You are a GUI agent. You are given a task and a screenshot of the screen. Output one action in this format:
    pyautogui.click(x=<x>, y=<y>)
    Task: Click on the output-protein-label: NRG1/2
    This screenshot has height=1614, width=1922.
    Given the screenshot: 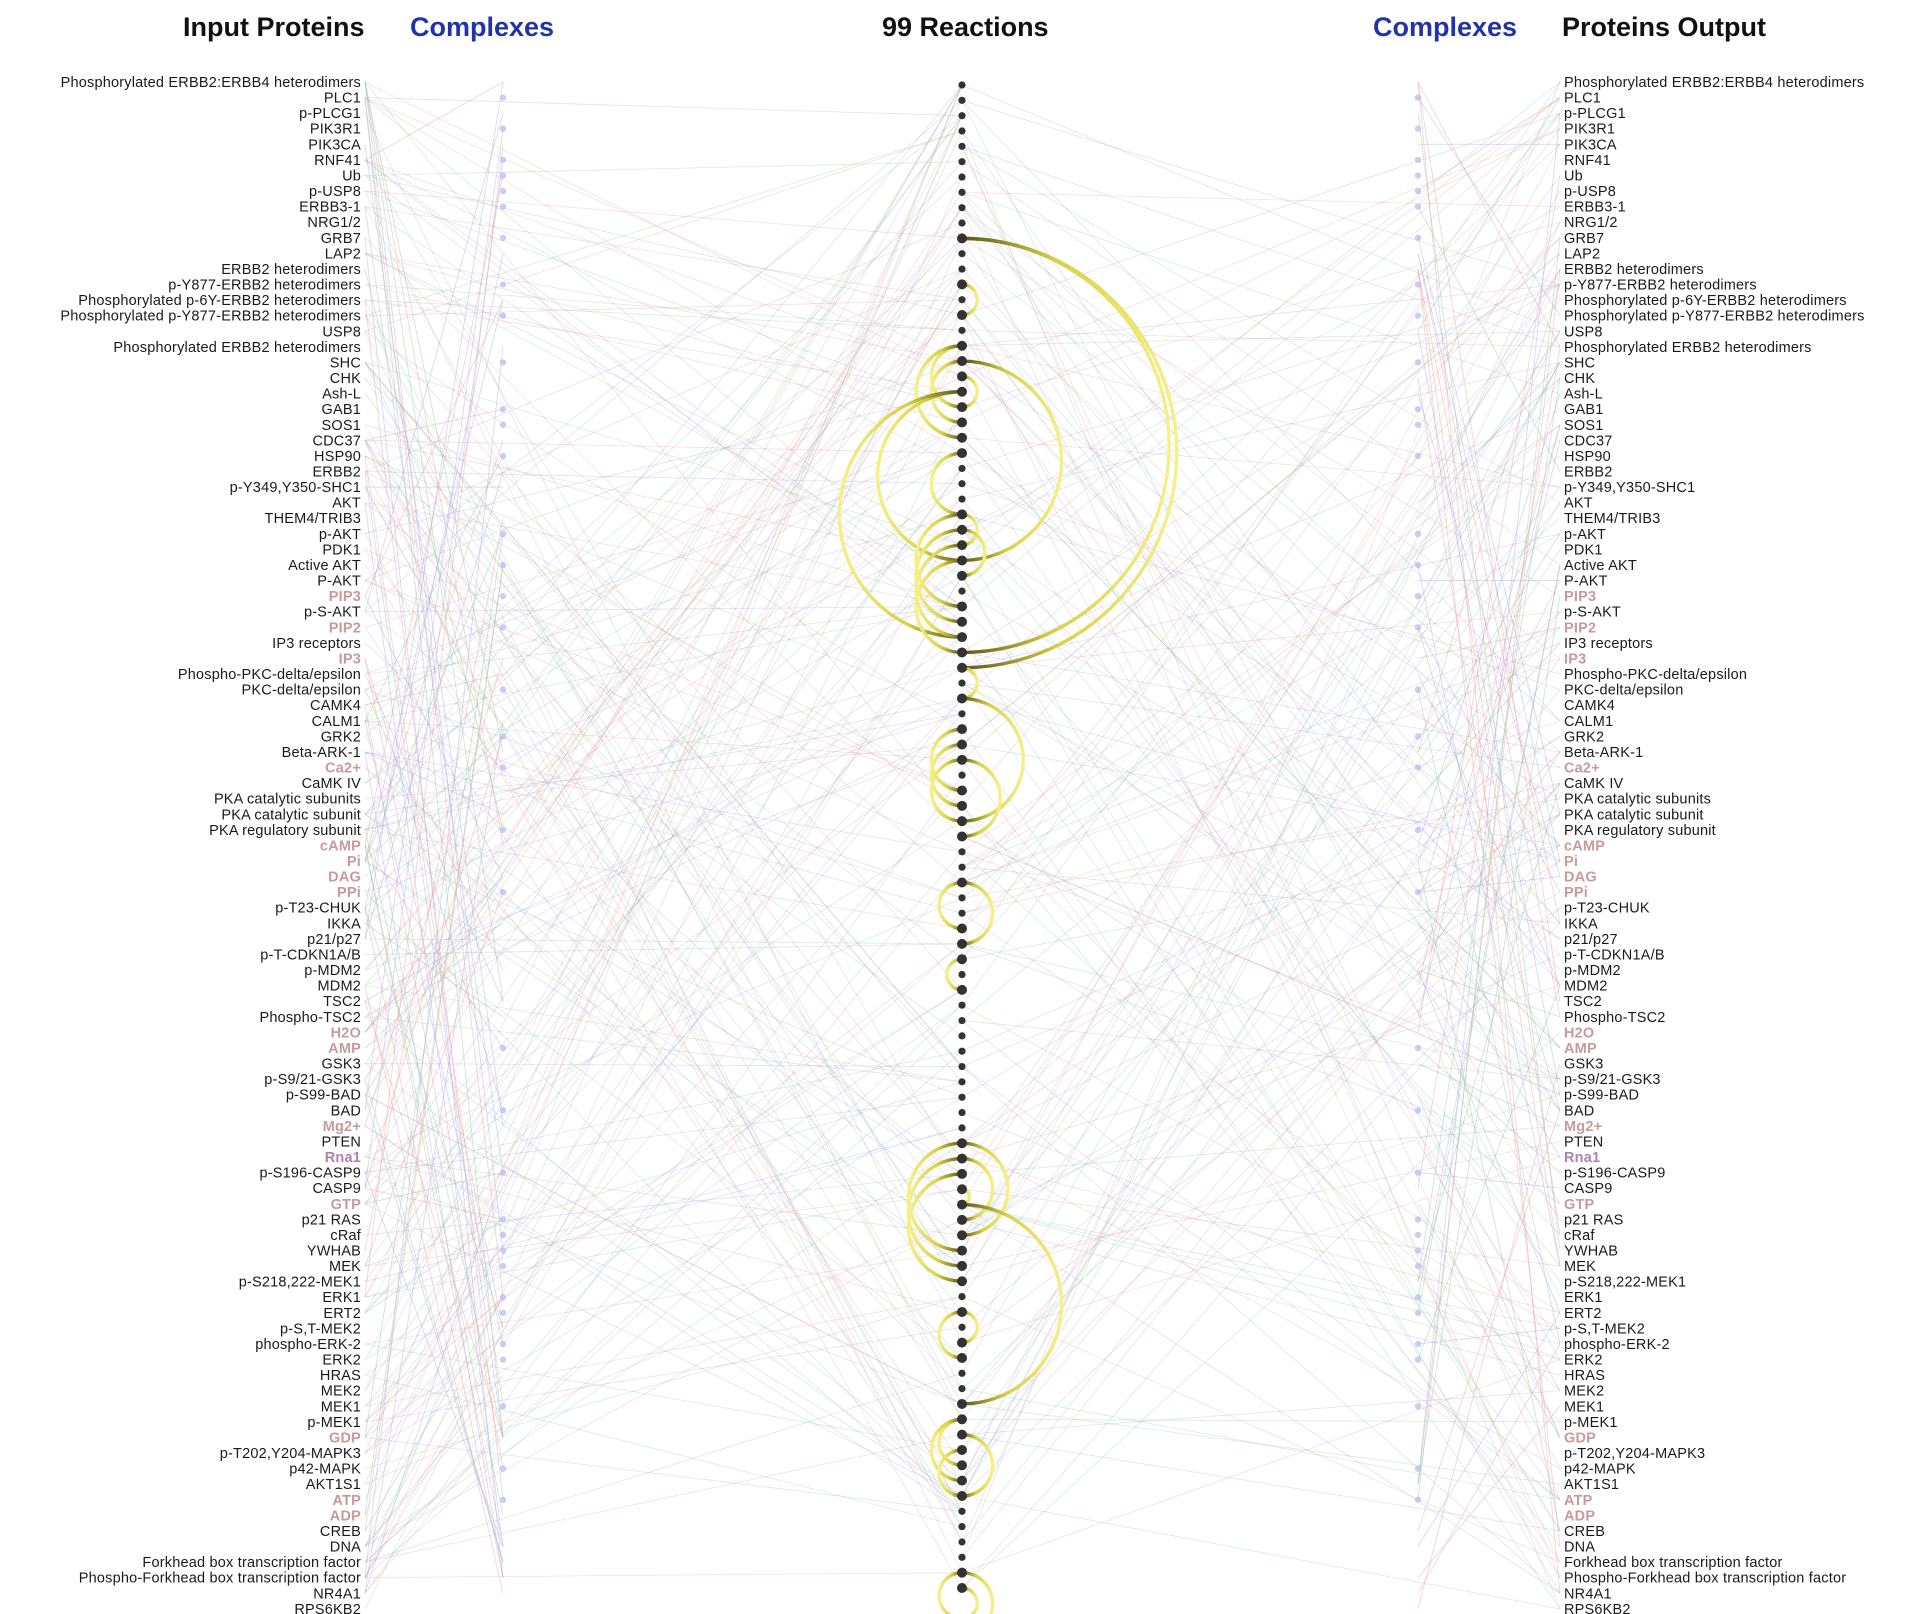 What is the action you would take?
    pyautogui.click(x=1591, y=223)
    